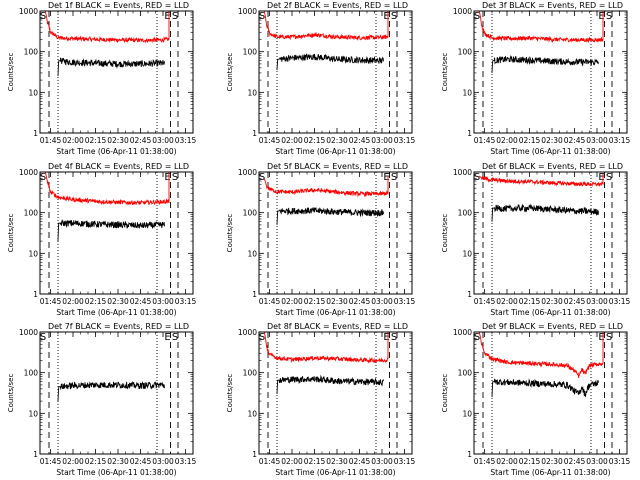 This screenshot has width=640, height=480. I want to click on chart-title: Det 5f BLACK = Events, RED = LLD, so click(337, 166).